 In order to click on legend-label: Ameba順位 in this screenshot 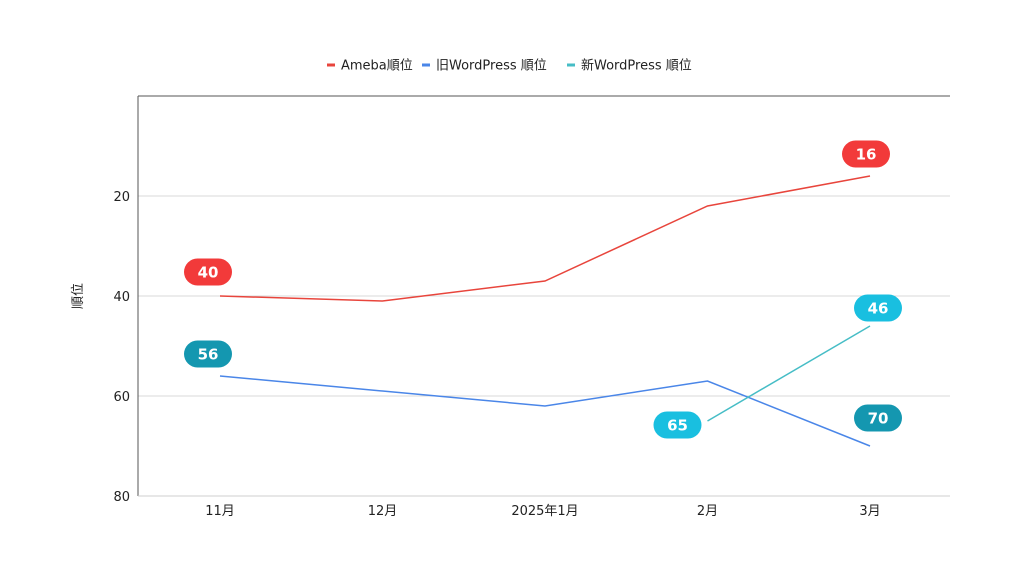, I will do `click(377, 66)`.